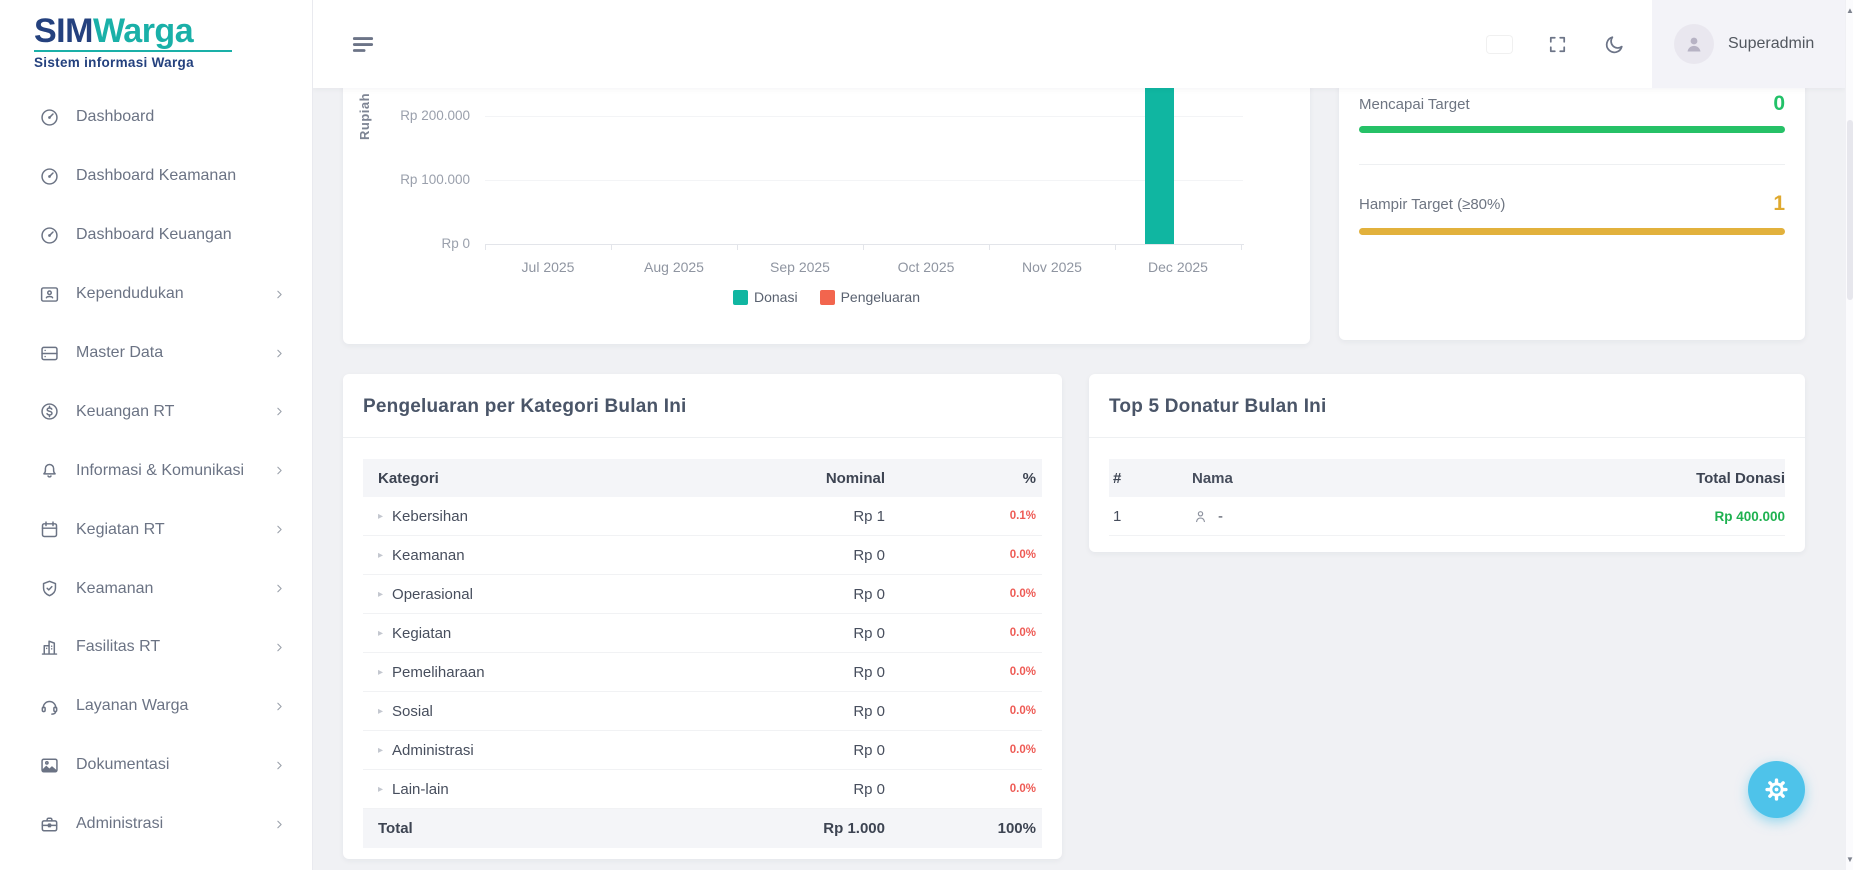 This screenshot has width=1853, height=870. What do you see at coordinates (120, 352) in the screenshot?
I see `sidebar-item-label: Master Data` at bounding box center [120, 352].